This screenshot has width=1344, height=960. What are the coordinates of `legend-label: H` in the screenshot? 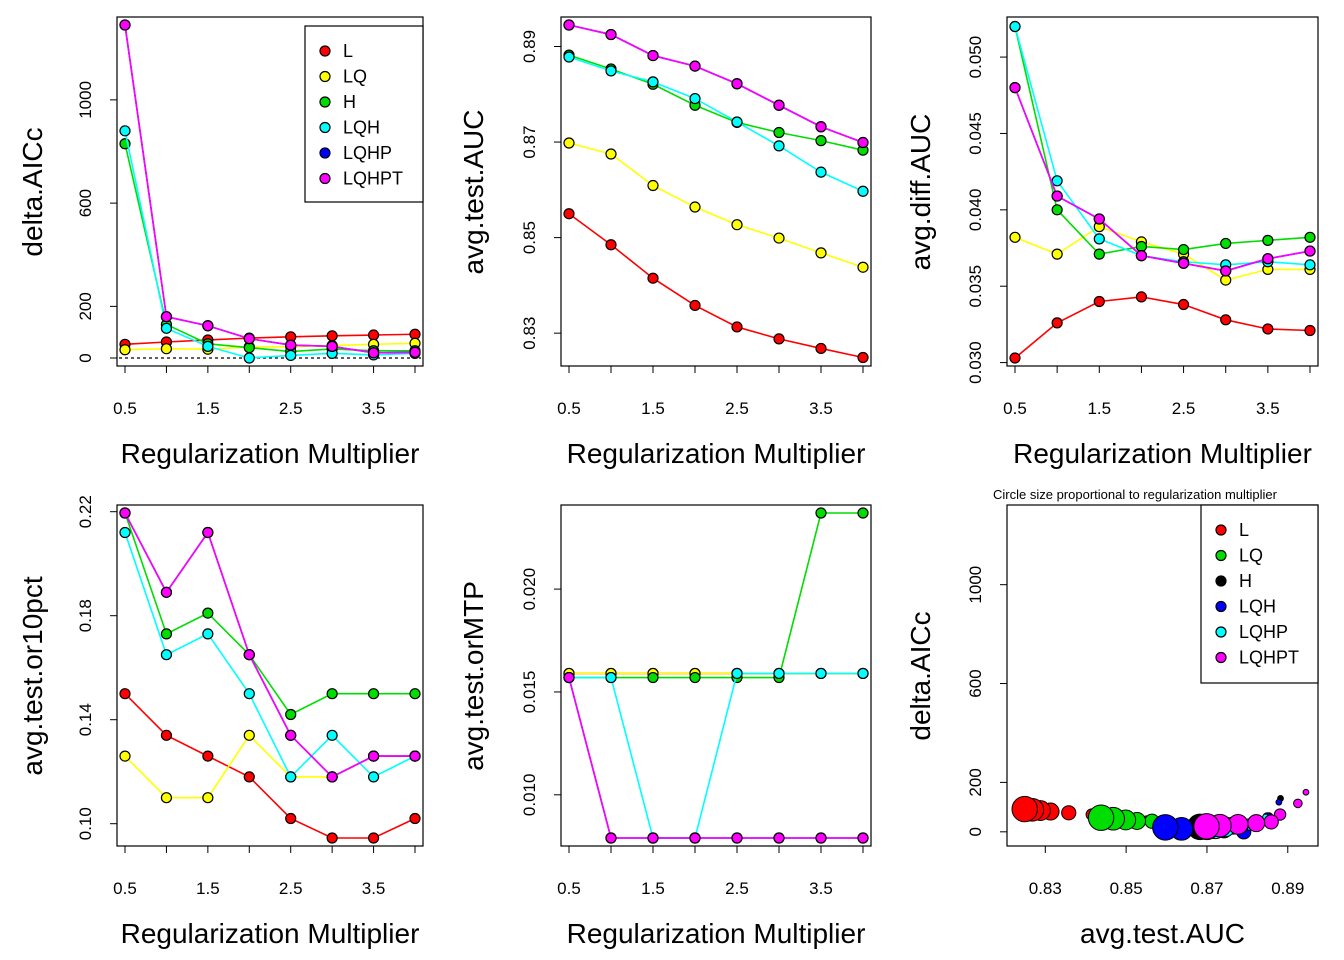 It's located at (1245, 581).